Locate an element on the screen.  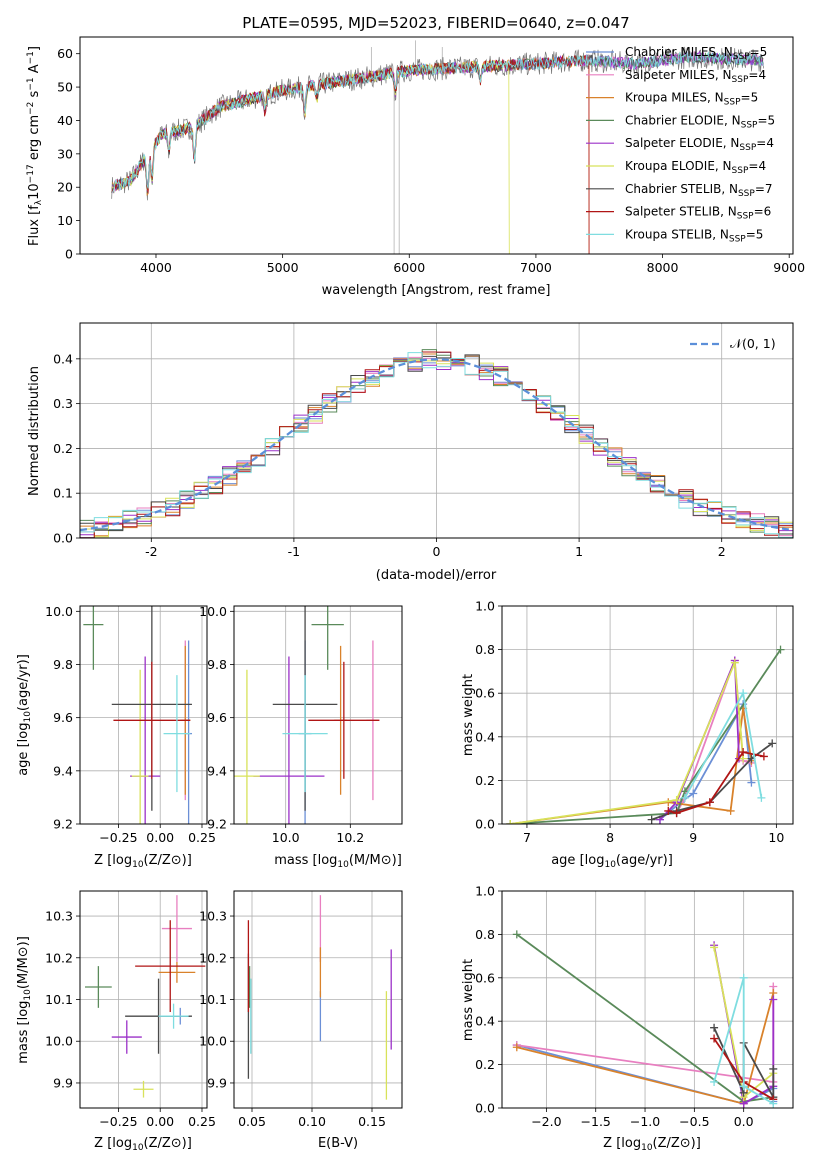
y-label-part: ] is located at coordinates (34, 48).